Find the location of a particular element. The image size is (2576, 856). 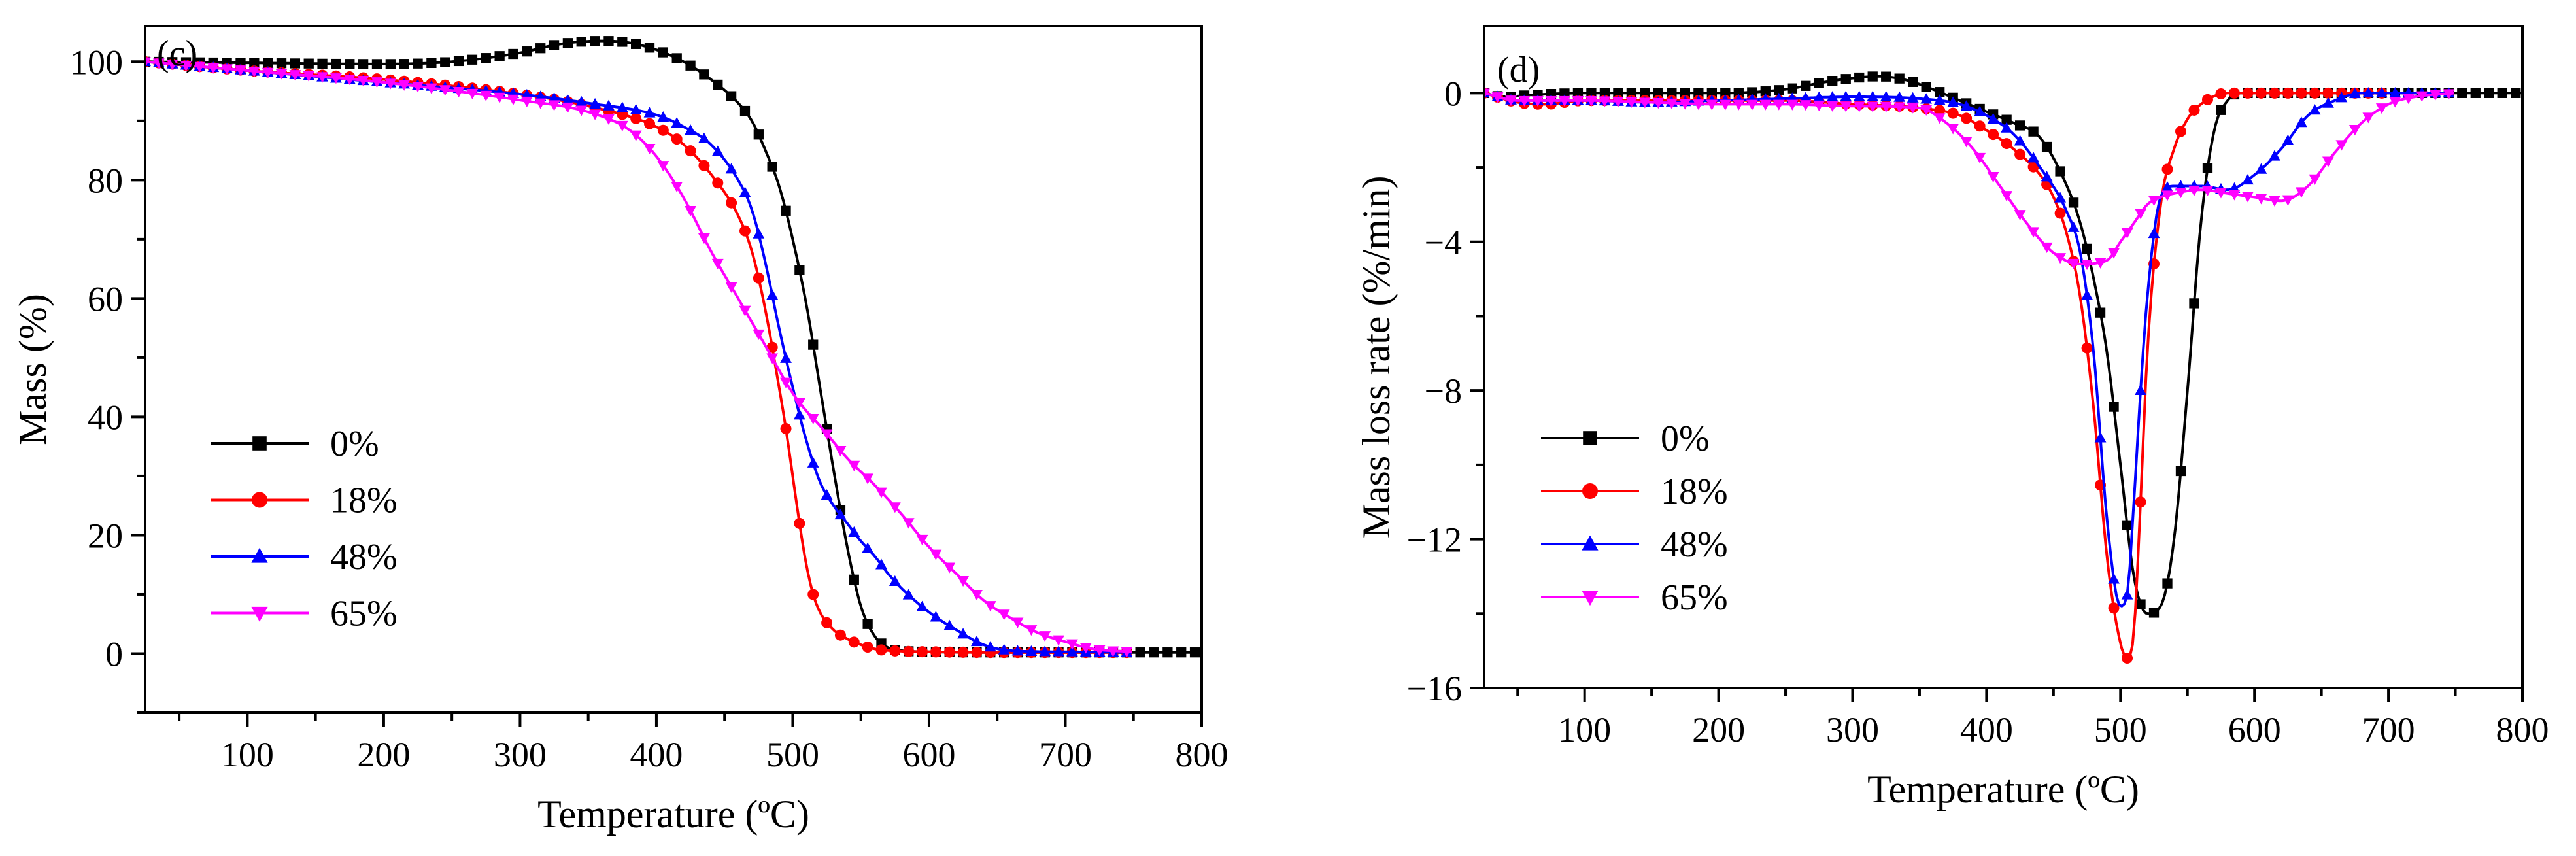

panel-label: (c) is located at coordinates (177, 53).